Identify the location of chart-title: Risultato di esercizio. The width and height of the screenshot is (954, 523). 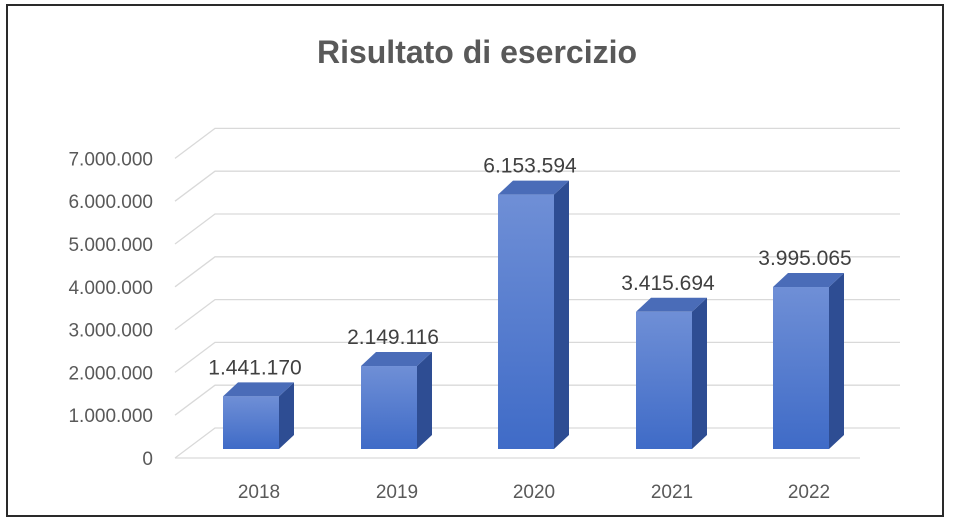
(477, 52).